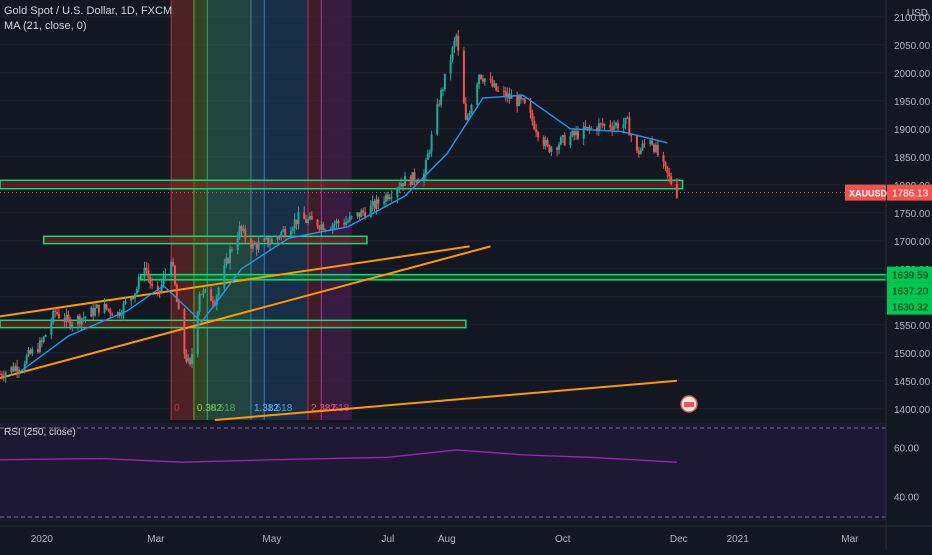 The image size is (932, 555). Describe the element at coordinates (910, 276) in the screenshot. I see `level-price-label: 1639.59` at that location.